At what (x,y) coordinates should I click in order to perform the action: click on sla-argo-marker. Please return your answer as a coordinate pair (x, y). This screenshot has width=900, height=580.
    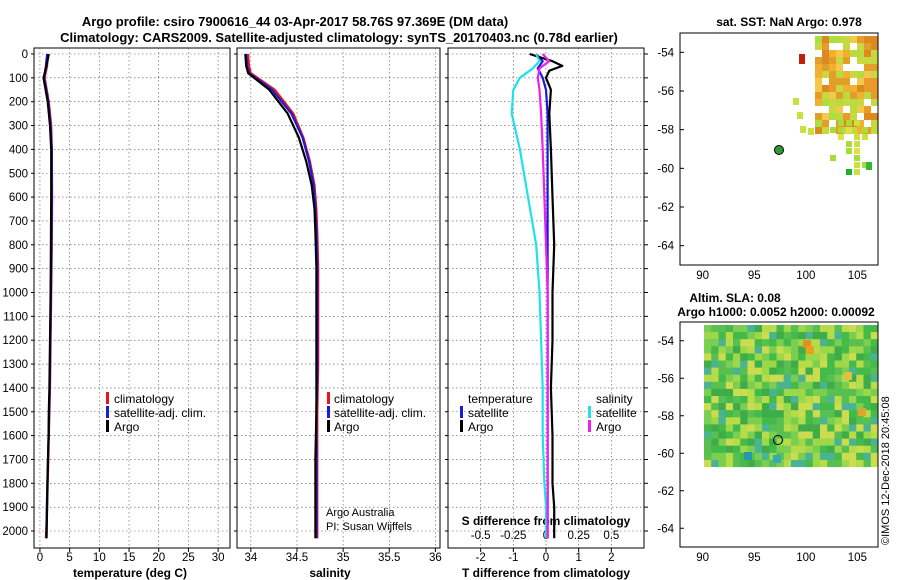
    Looking at the image, I should click on (778, 440).